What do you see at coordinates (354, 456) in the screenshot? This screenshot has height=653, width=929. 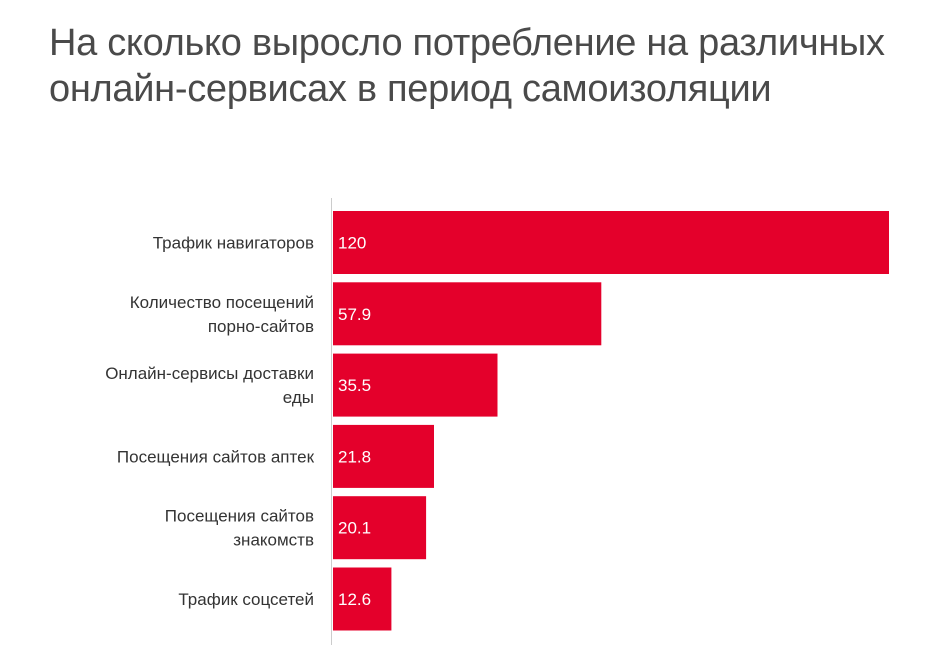 I see `bar-value-label: 21.8` at bounding box center [354, 456].